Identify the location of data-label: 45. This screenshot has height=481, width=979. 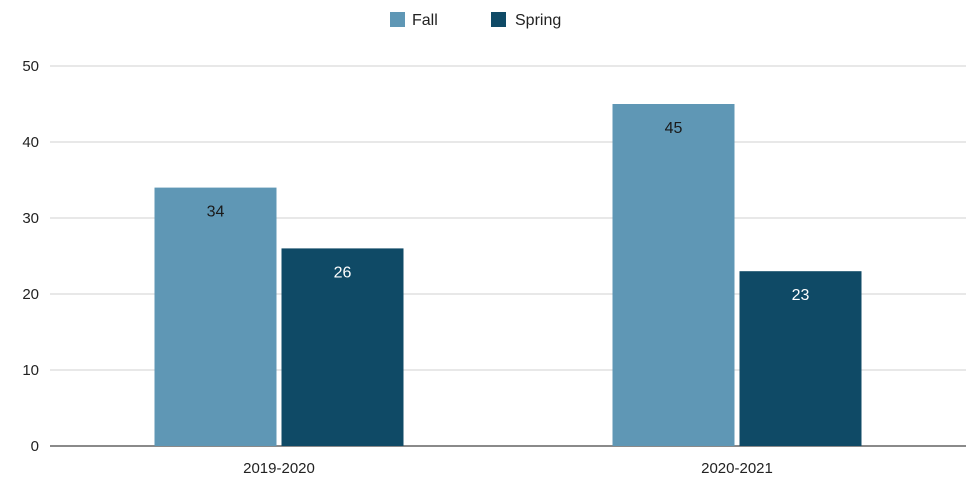
(674, 128).